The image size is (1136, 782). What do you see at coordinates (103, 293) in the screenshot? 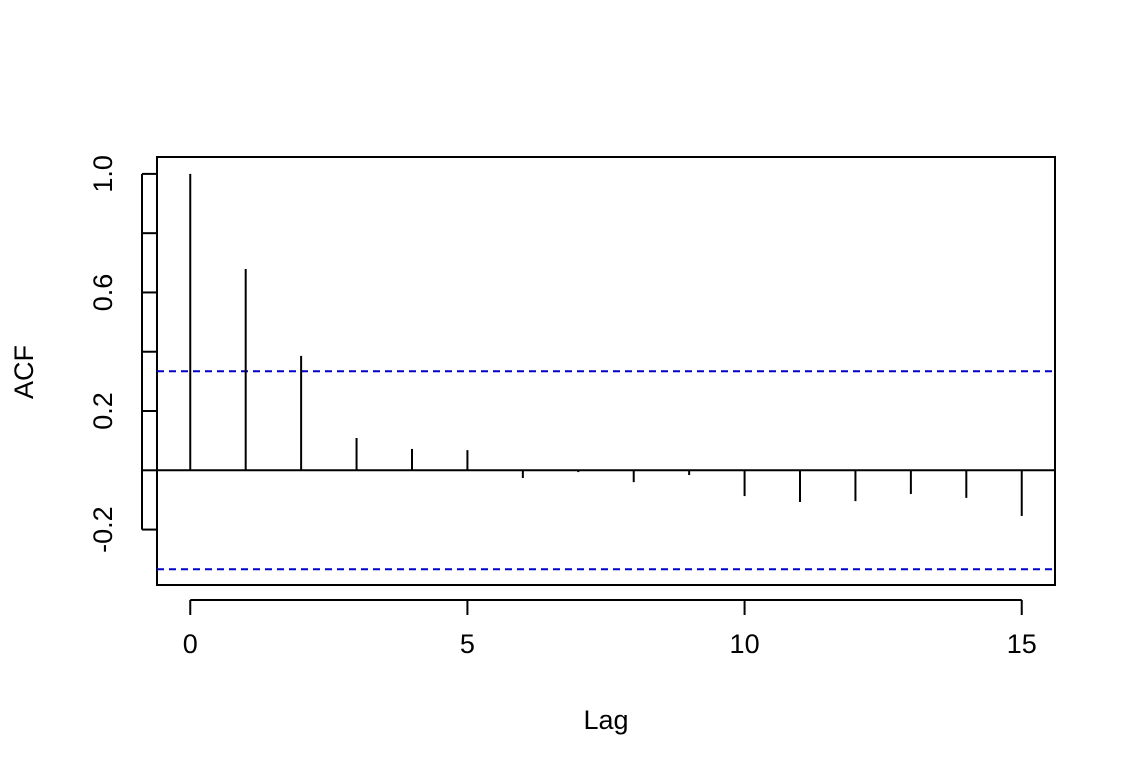
I see `y-tick-label: 0.6` at bounding box center [103, 293].